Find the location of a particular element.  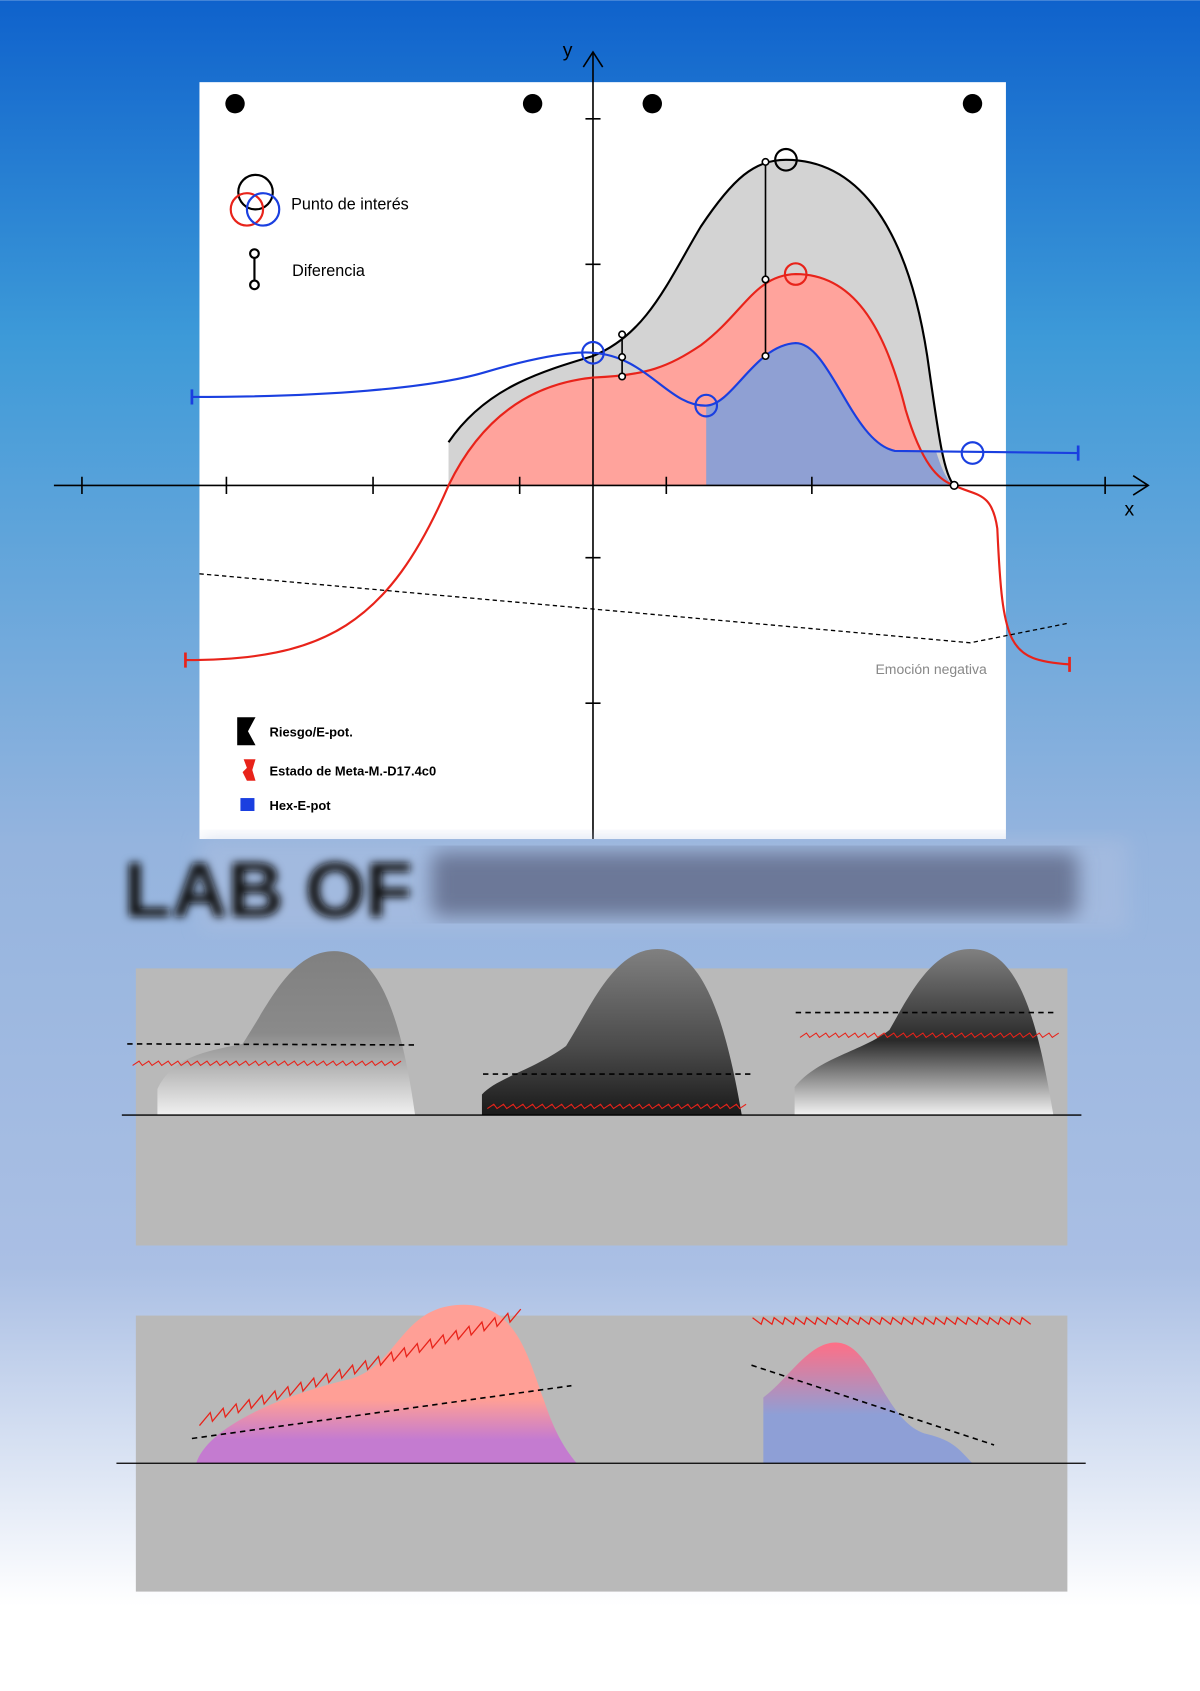

black-curve is located at coordinates (701, 322).